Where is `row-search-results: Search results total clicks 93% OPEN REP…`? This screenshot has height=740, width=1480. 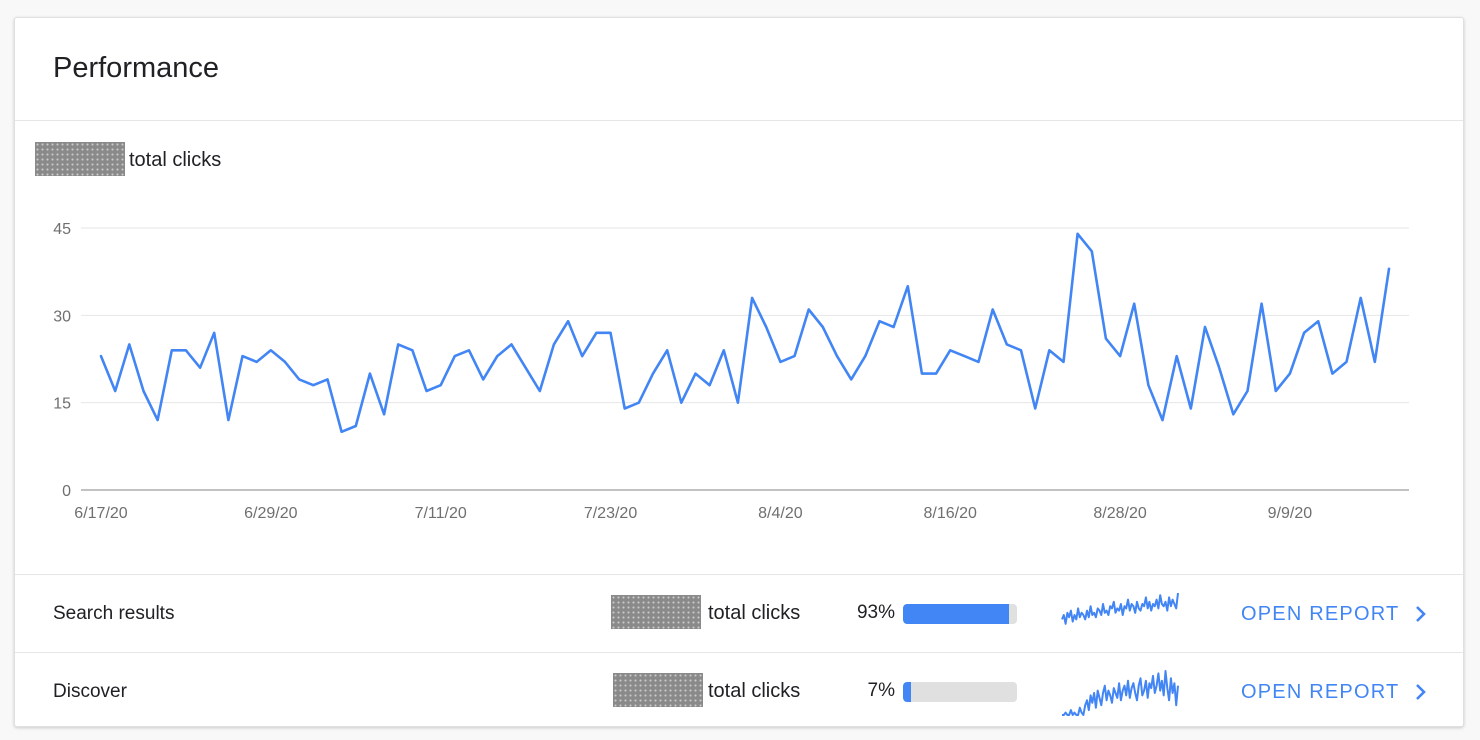
row-search-results: Search results total clicks 93% OPEN REP… is located at coordinates (739, 613).